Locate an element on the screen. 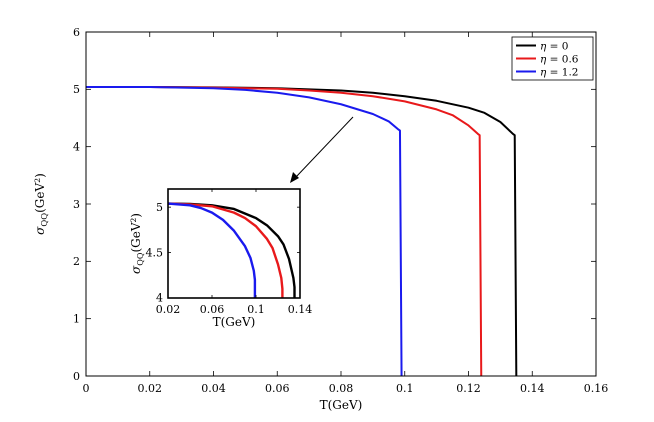  main-x-tick-label-6: 0.12 is located at coordinates (468, 388).